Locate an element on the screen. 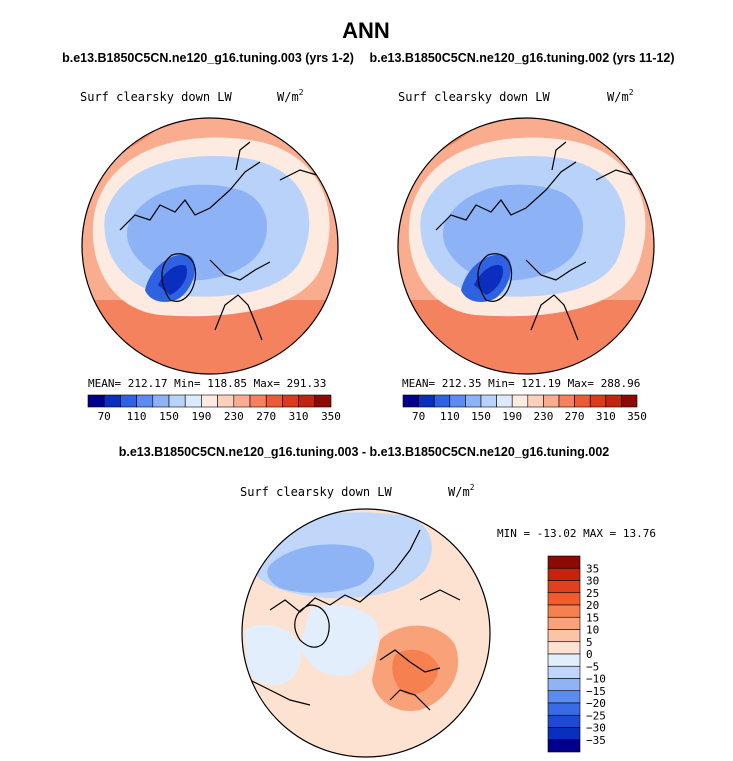 This screenshot has width=733, height=761. colorbar-right-tick-label: 110 is located at coordinates (450, 416).